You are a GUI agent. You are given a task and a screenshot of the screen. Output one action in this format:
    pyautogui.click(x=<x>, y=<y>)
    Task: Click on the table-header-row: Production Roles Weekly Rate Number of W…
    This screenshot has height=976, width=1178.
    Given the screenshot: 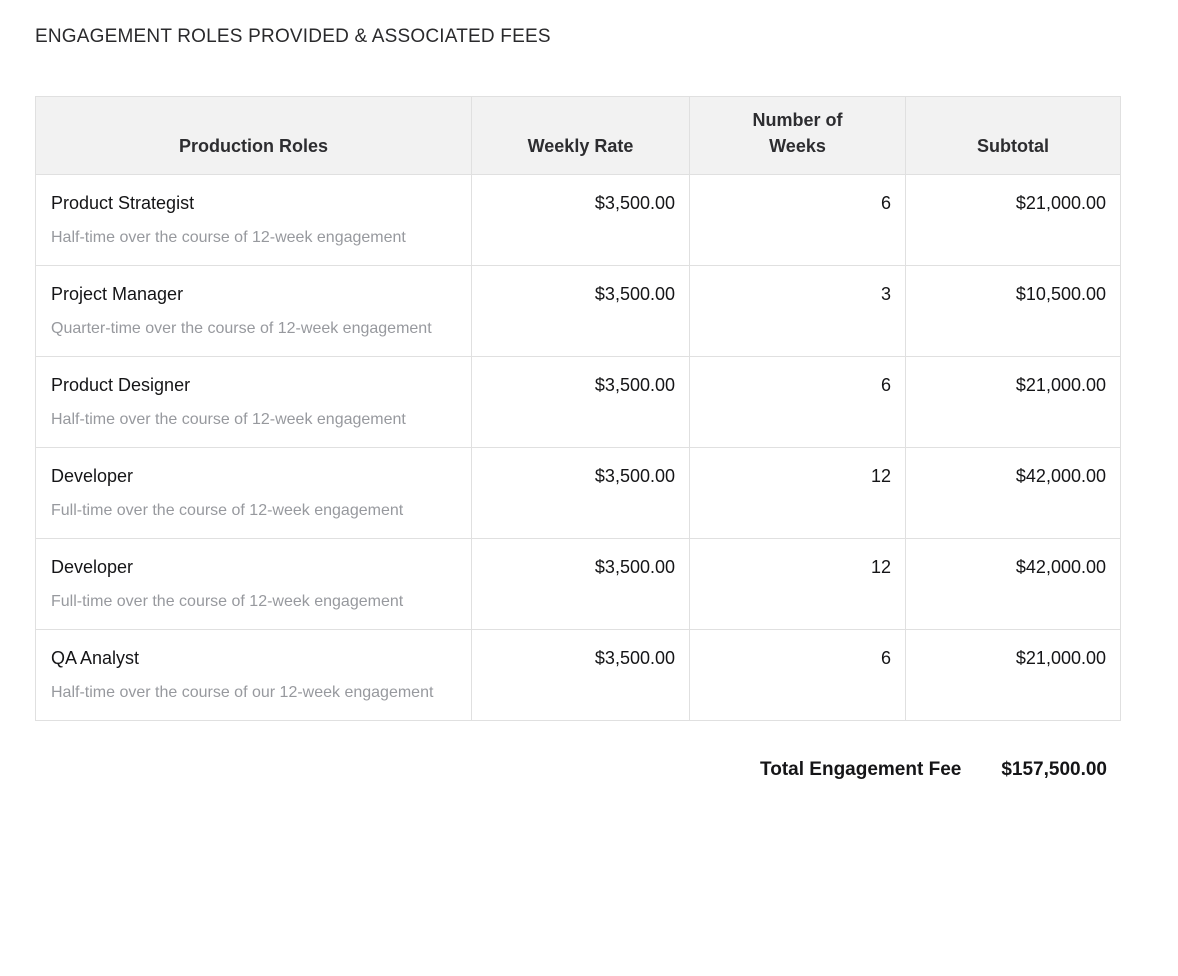 What is the action you would take?
    pyautogui.click(x=578, y=135)
    